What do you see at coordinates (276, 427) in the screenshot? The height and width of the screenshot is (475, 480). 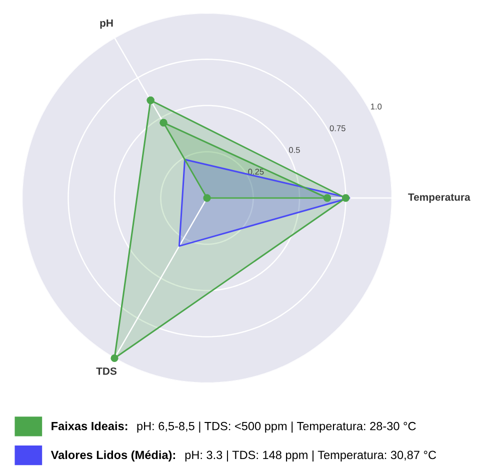 I see `text: pH: 6,5-8,5 | TDS: <500 ppm | Temperatura: 28-30 °C` at bounding box center [276, 427].